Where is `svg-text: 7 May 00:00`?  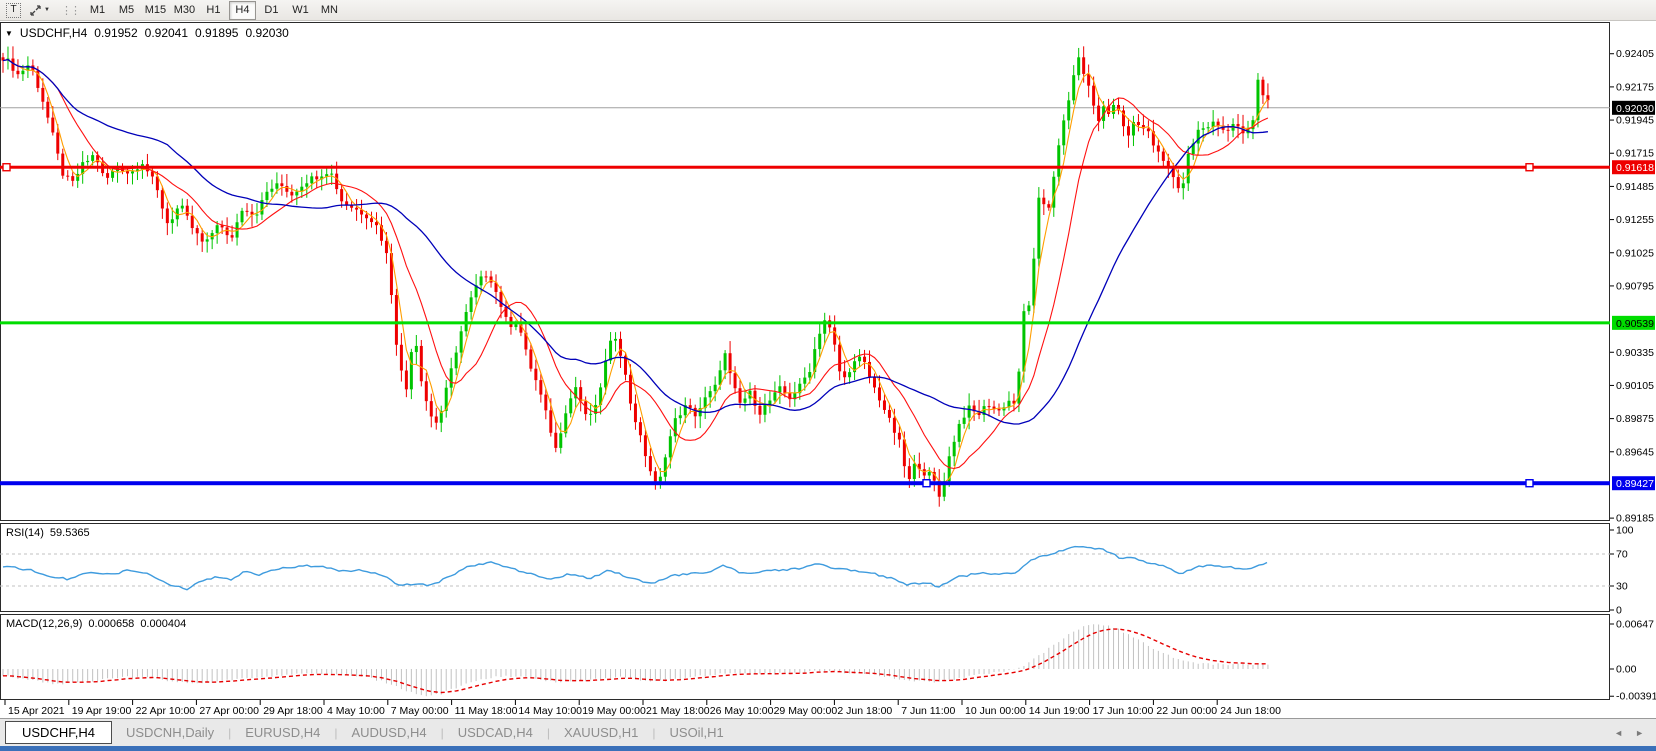 svg-text: 7 May 00:00 is located at coordinates (420, 711).